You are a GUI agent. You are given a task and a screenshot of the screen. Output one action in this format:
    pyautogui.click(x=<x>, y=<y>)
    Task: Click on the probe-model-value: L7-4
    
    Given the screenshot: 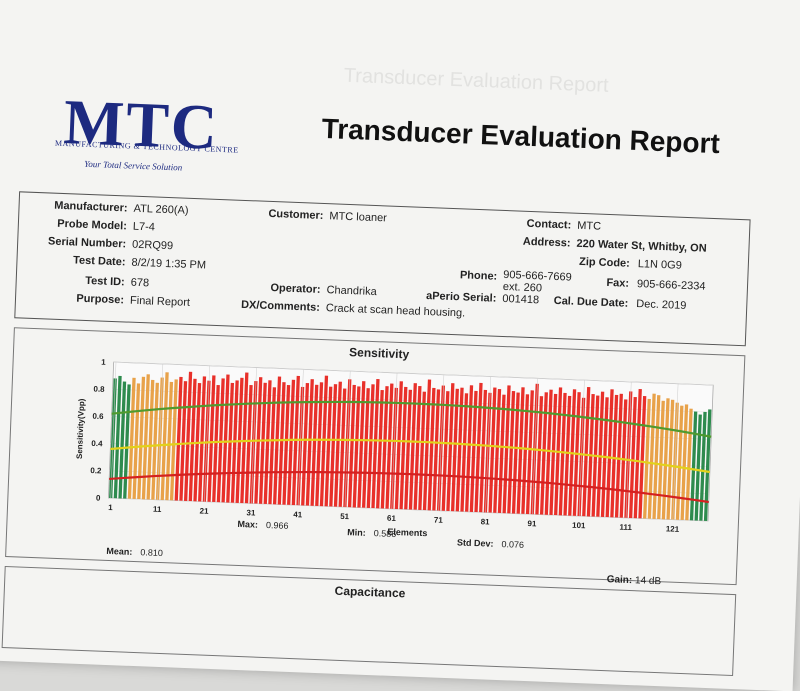 What is the action you would take?
    pyautogui.click(x=144, y=227)
    